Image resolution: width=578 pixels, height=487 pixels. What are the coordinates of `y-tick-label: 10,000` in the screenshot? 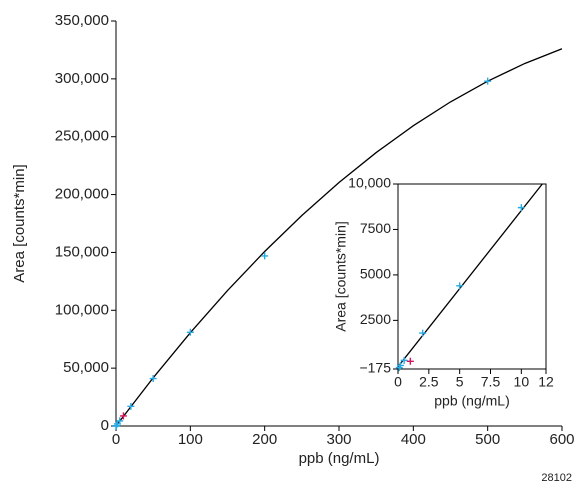 It's located at (369, 183).